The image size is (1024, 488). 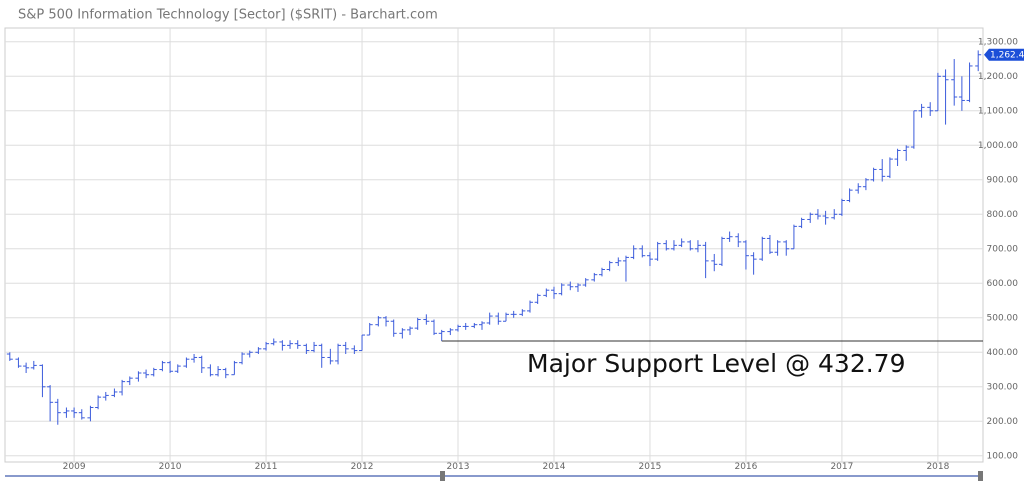 What do you see at coordinates (1003, 318) in the screenshot?
I see `y-tick-label: 500.00` at bounding box center [1003, 318].